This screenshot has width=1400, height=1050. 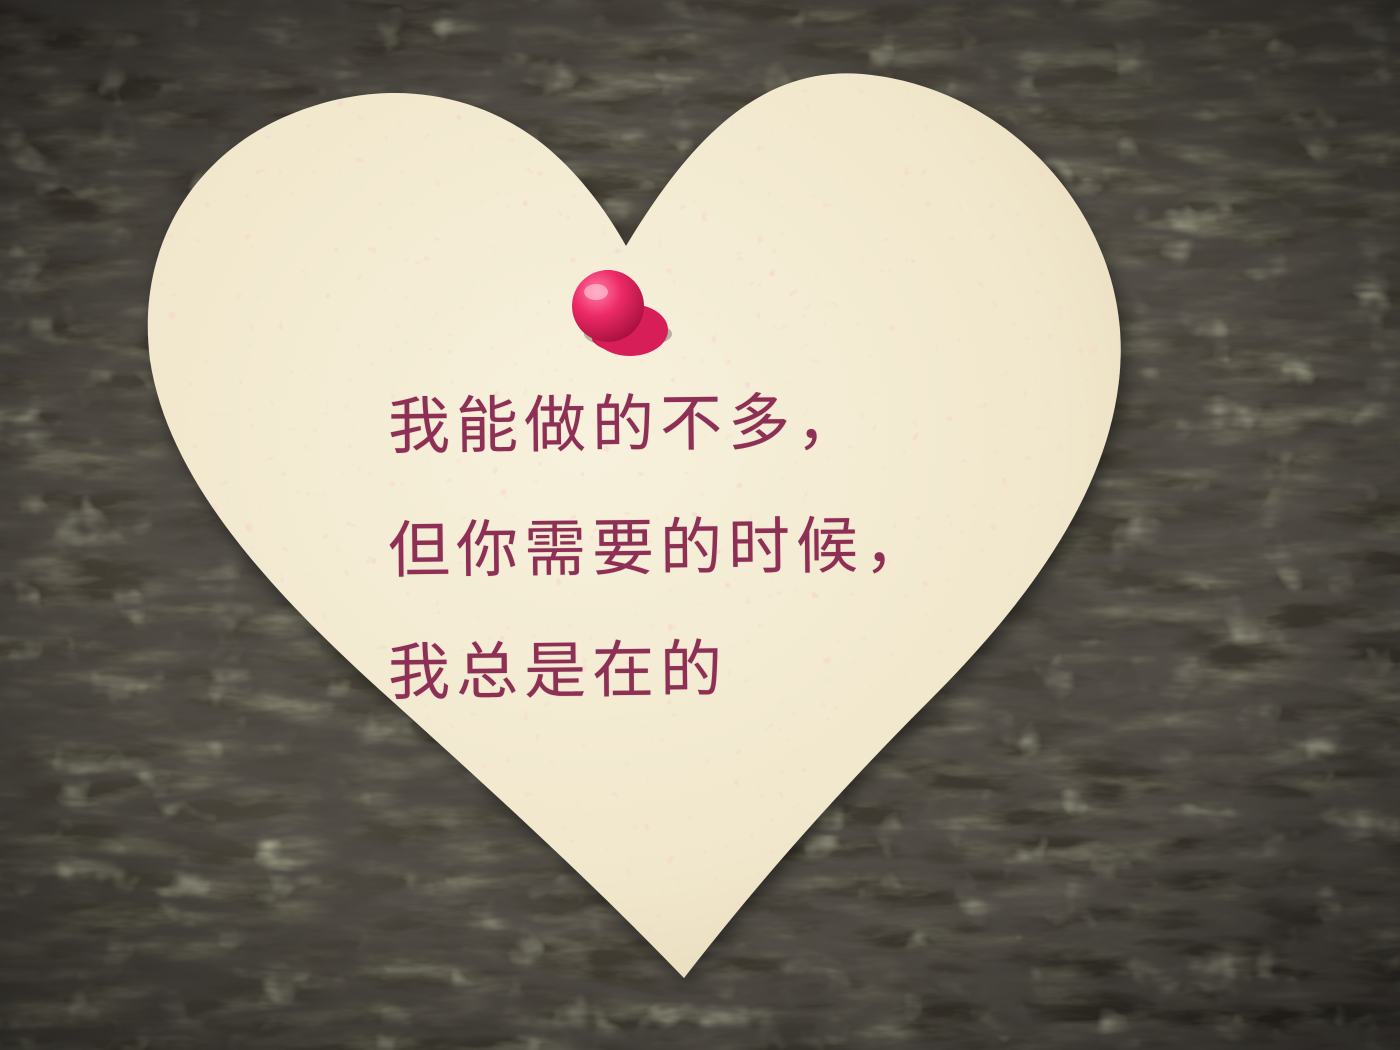 I want to click on push-pin-icon, so click(x=622, y=313).